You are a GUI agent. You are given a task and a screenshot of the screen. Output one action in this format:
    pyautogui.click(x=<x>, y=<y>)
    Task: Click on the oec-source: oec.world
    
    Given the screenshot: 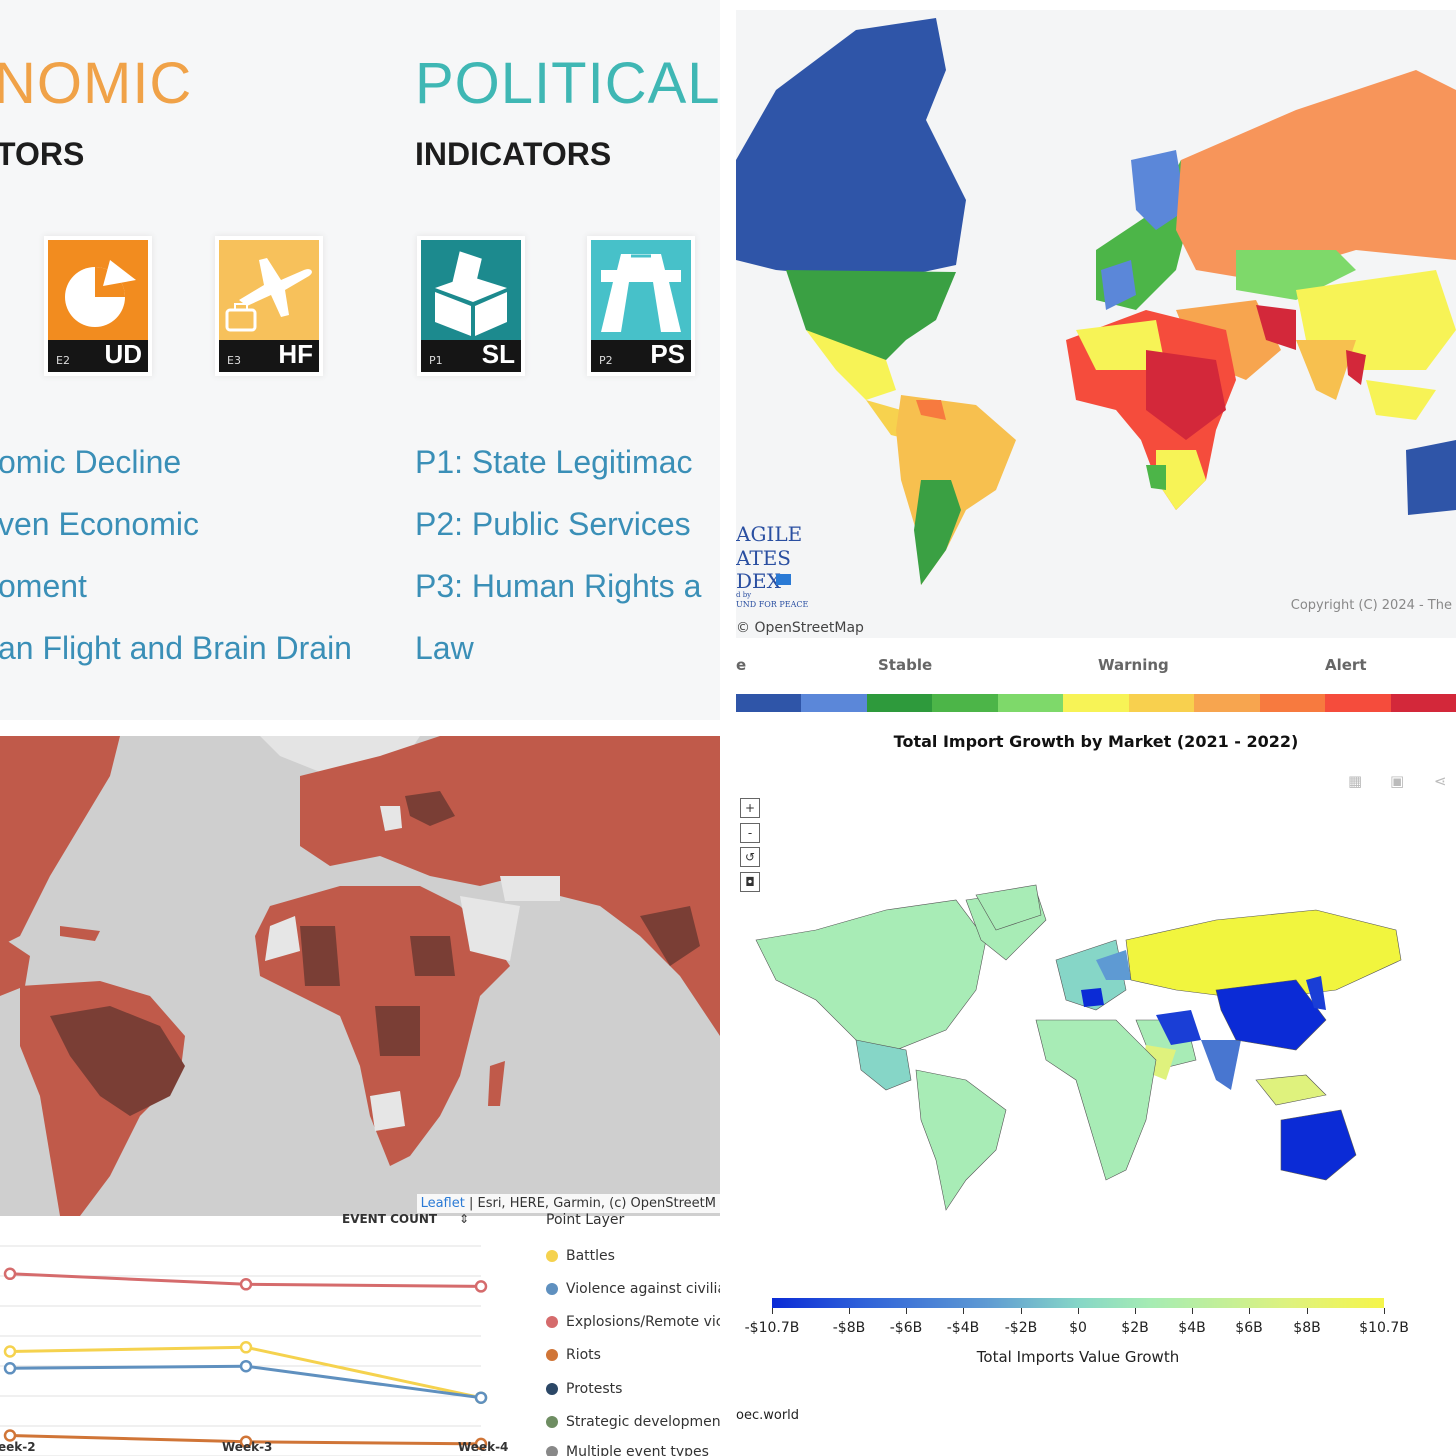 What is the action you would take?
    pyautogui.click(x=768, y=1415)
    